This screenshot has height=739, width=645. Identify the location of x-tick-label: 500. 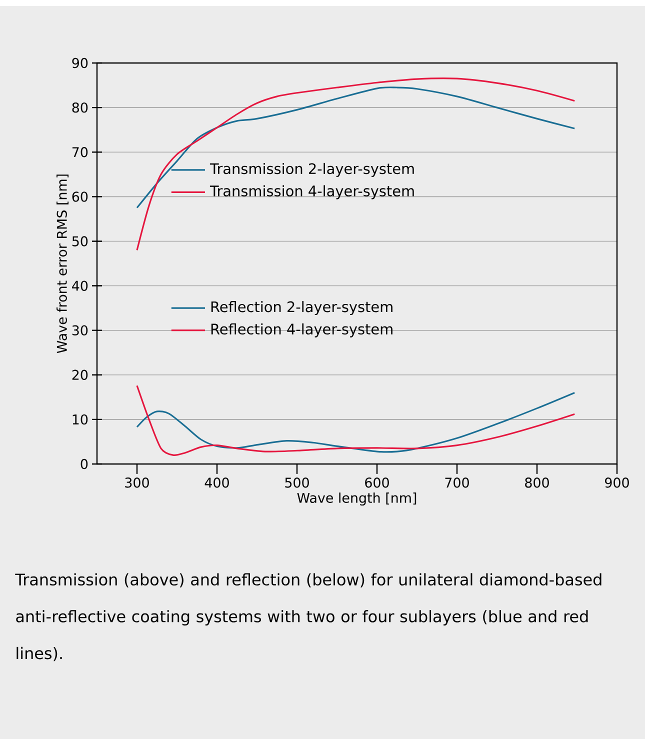
(297, 483).